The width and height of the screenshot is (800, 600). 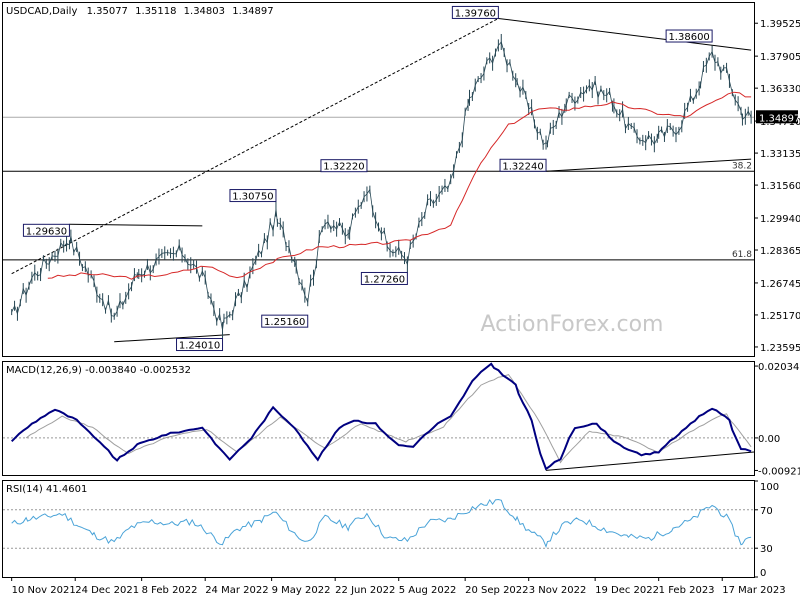 I want to click on open-value: 1.35077, so click(x=107, y=11).